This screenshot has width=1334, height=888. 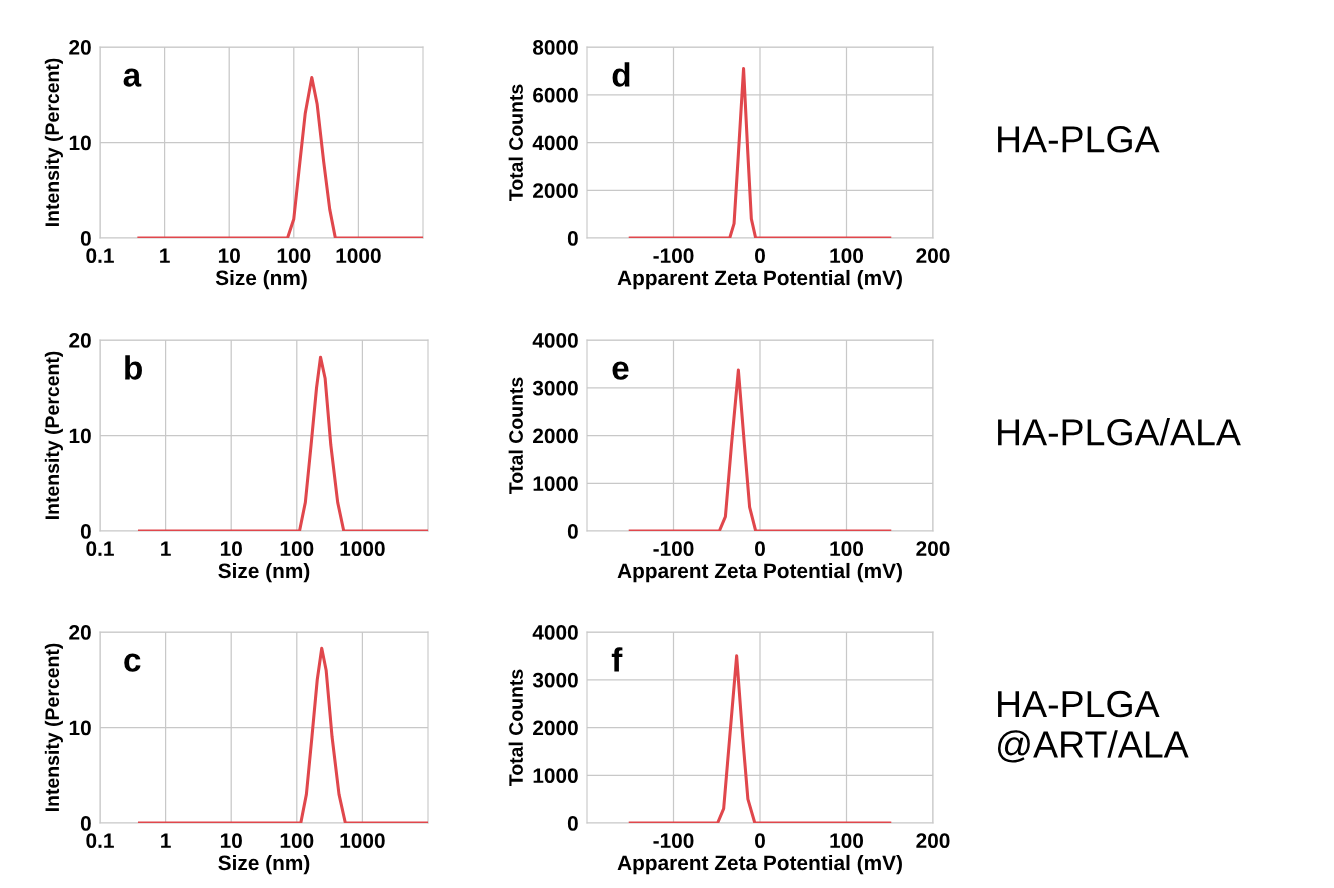 I want to click on text: HA-PLGA/ALA, so click(x=1119, y=432).